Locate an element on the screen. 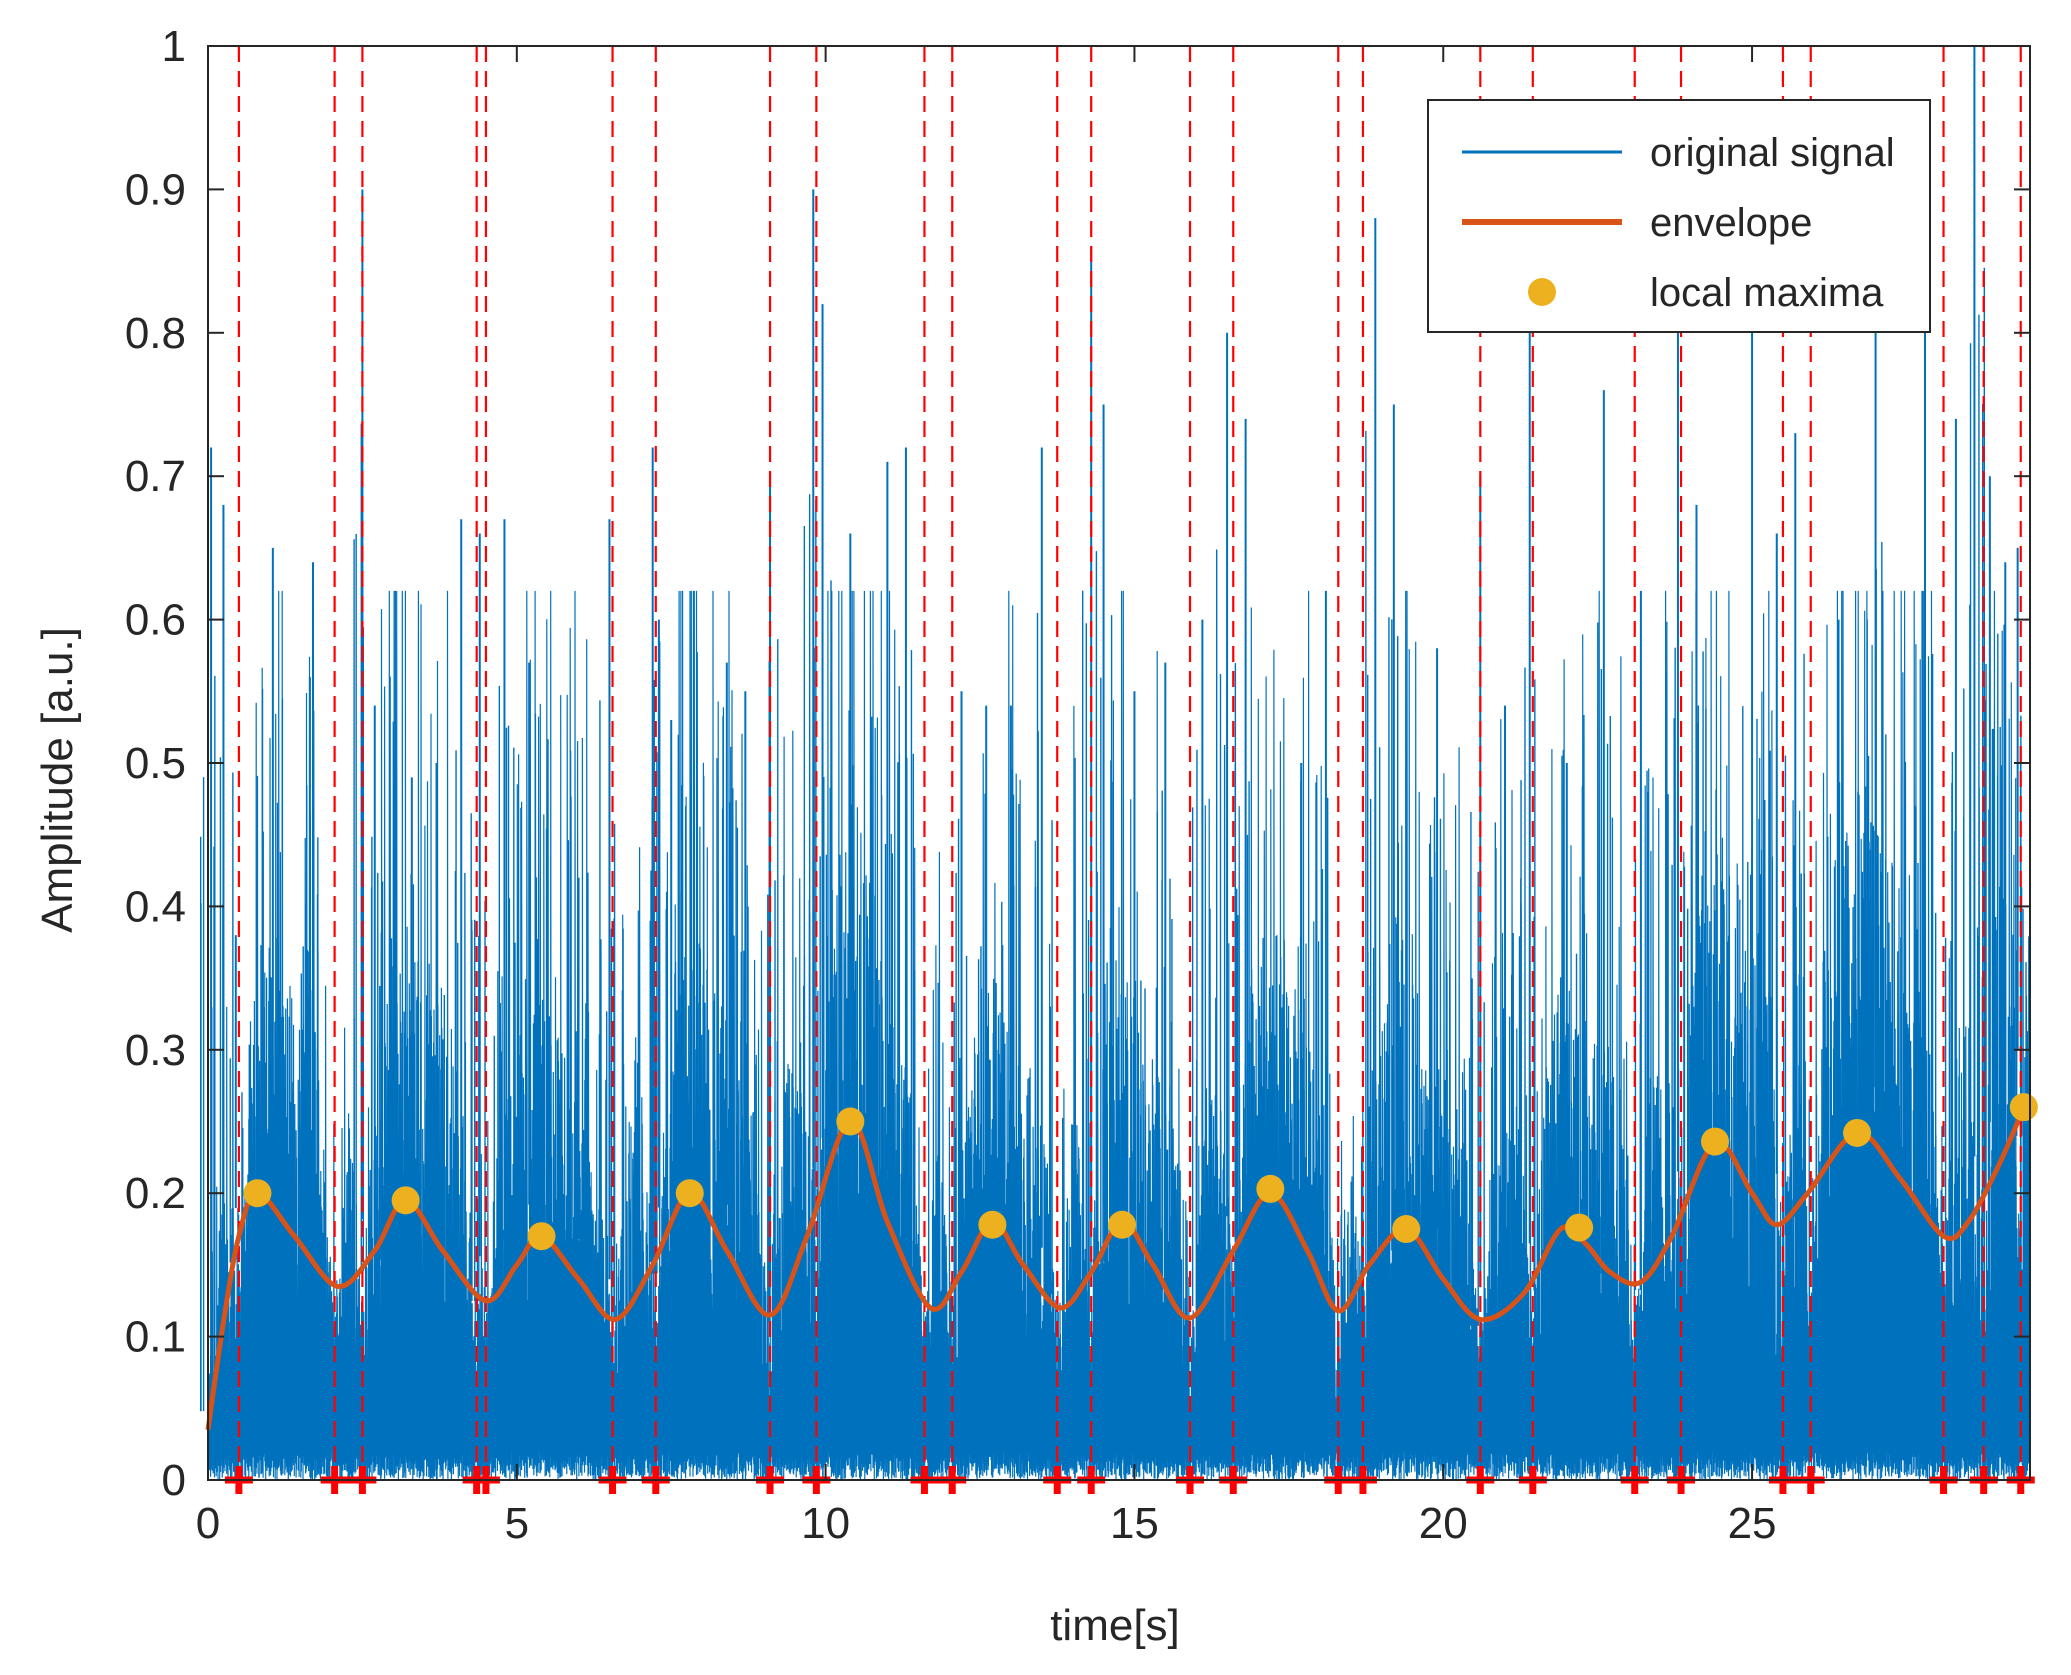  y-tick-label-4: 0.4 is located at coordinates (155, 906).